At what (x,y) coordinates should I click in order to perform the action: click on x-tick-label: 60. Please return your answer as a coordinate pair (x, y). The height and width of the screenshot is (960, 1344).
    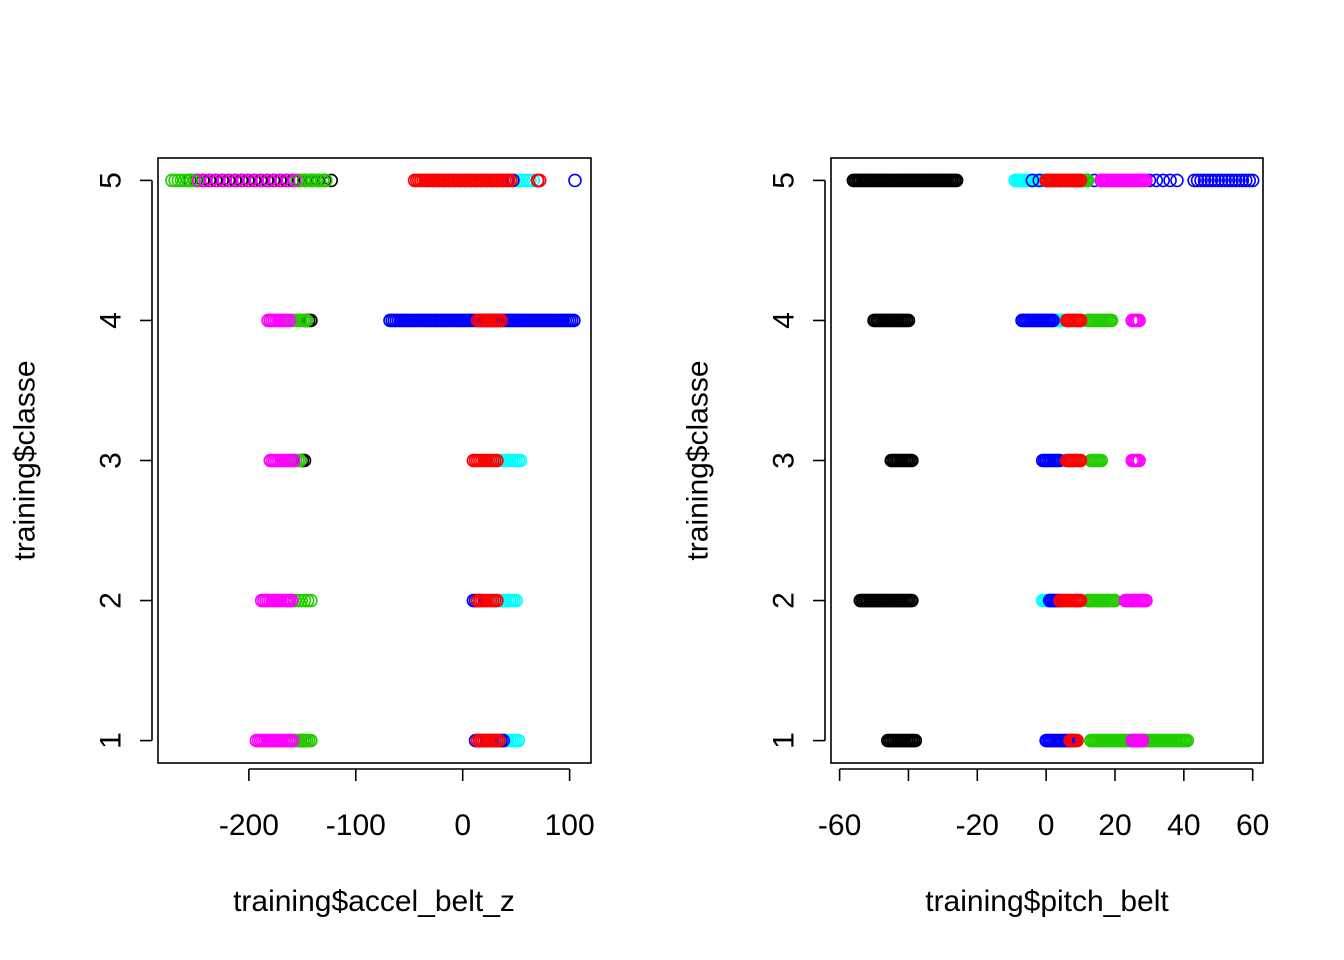
    Looking at the image, I should click on (1252, 825).